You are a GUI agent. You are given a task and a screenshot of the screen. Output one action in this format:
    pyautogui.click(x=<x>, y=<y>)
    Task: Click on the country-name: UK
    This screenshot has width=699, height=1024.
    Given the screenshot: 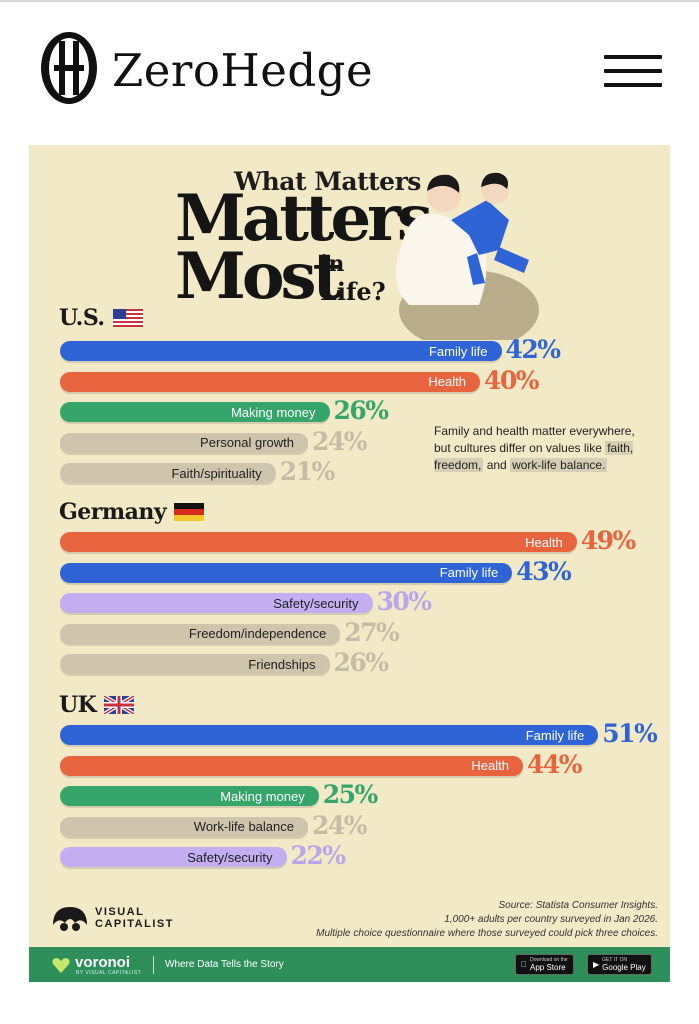 What is the action you would take?
    pyautogui.click(x=78, y=705)
    